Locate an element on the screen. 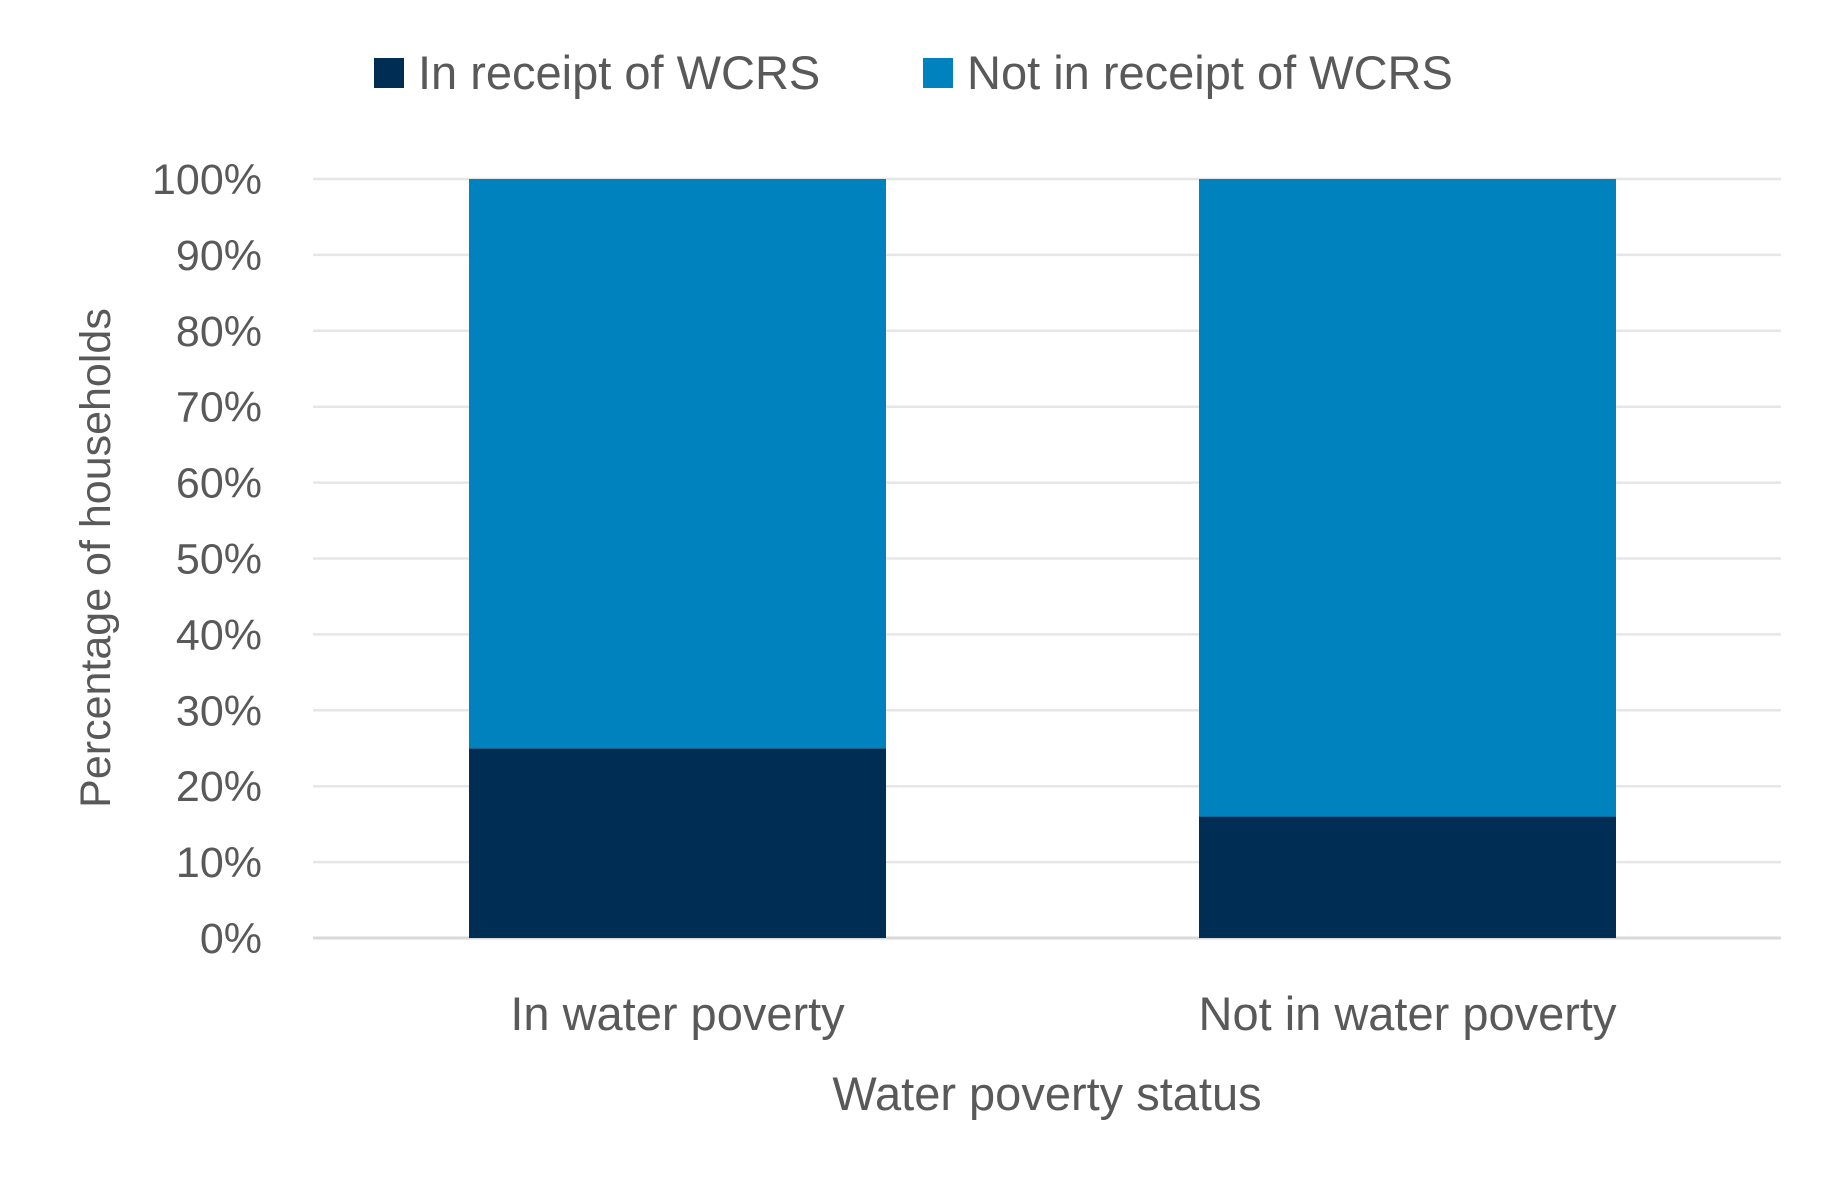 Image resolution: width=1823 pixels, height=1184 pixels. y-axis-title: Percentage of households is located at coordinates (96, 558).